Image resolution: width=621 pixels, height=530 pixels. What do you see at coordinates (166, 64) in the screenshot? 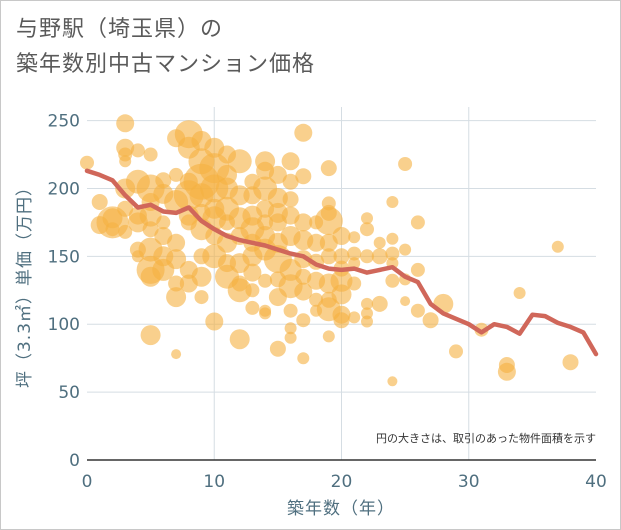
I see `chart-title-line2: 築年数別中古マンション価格` at bounding box center [166, 64].